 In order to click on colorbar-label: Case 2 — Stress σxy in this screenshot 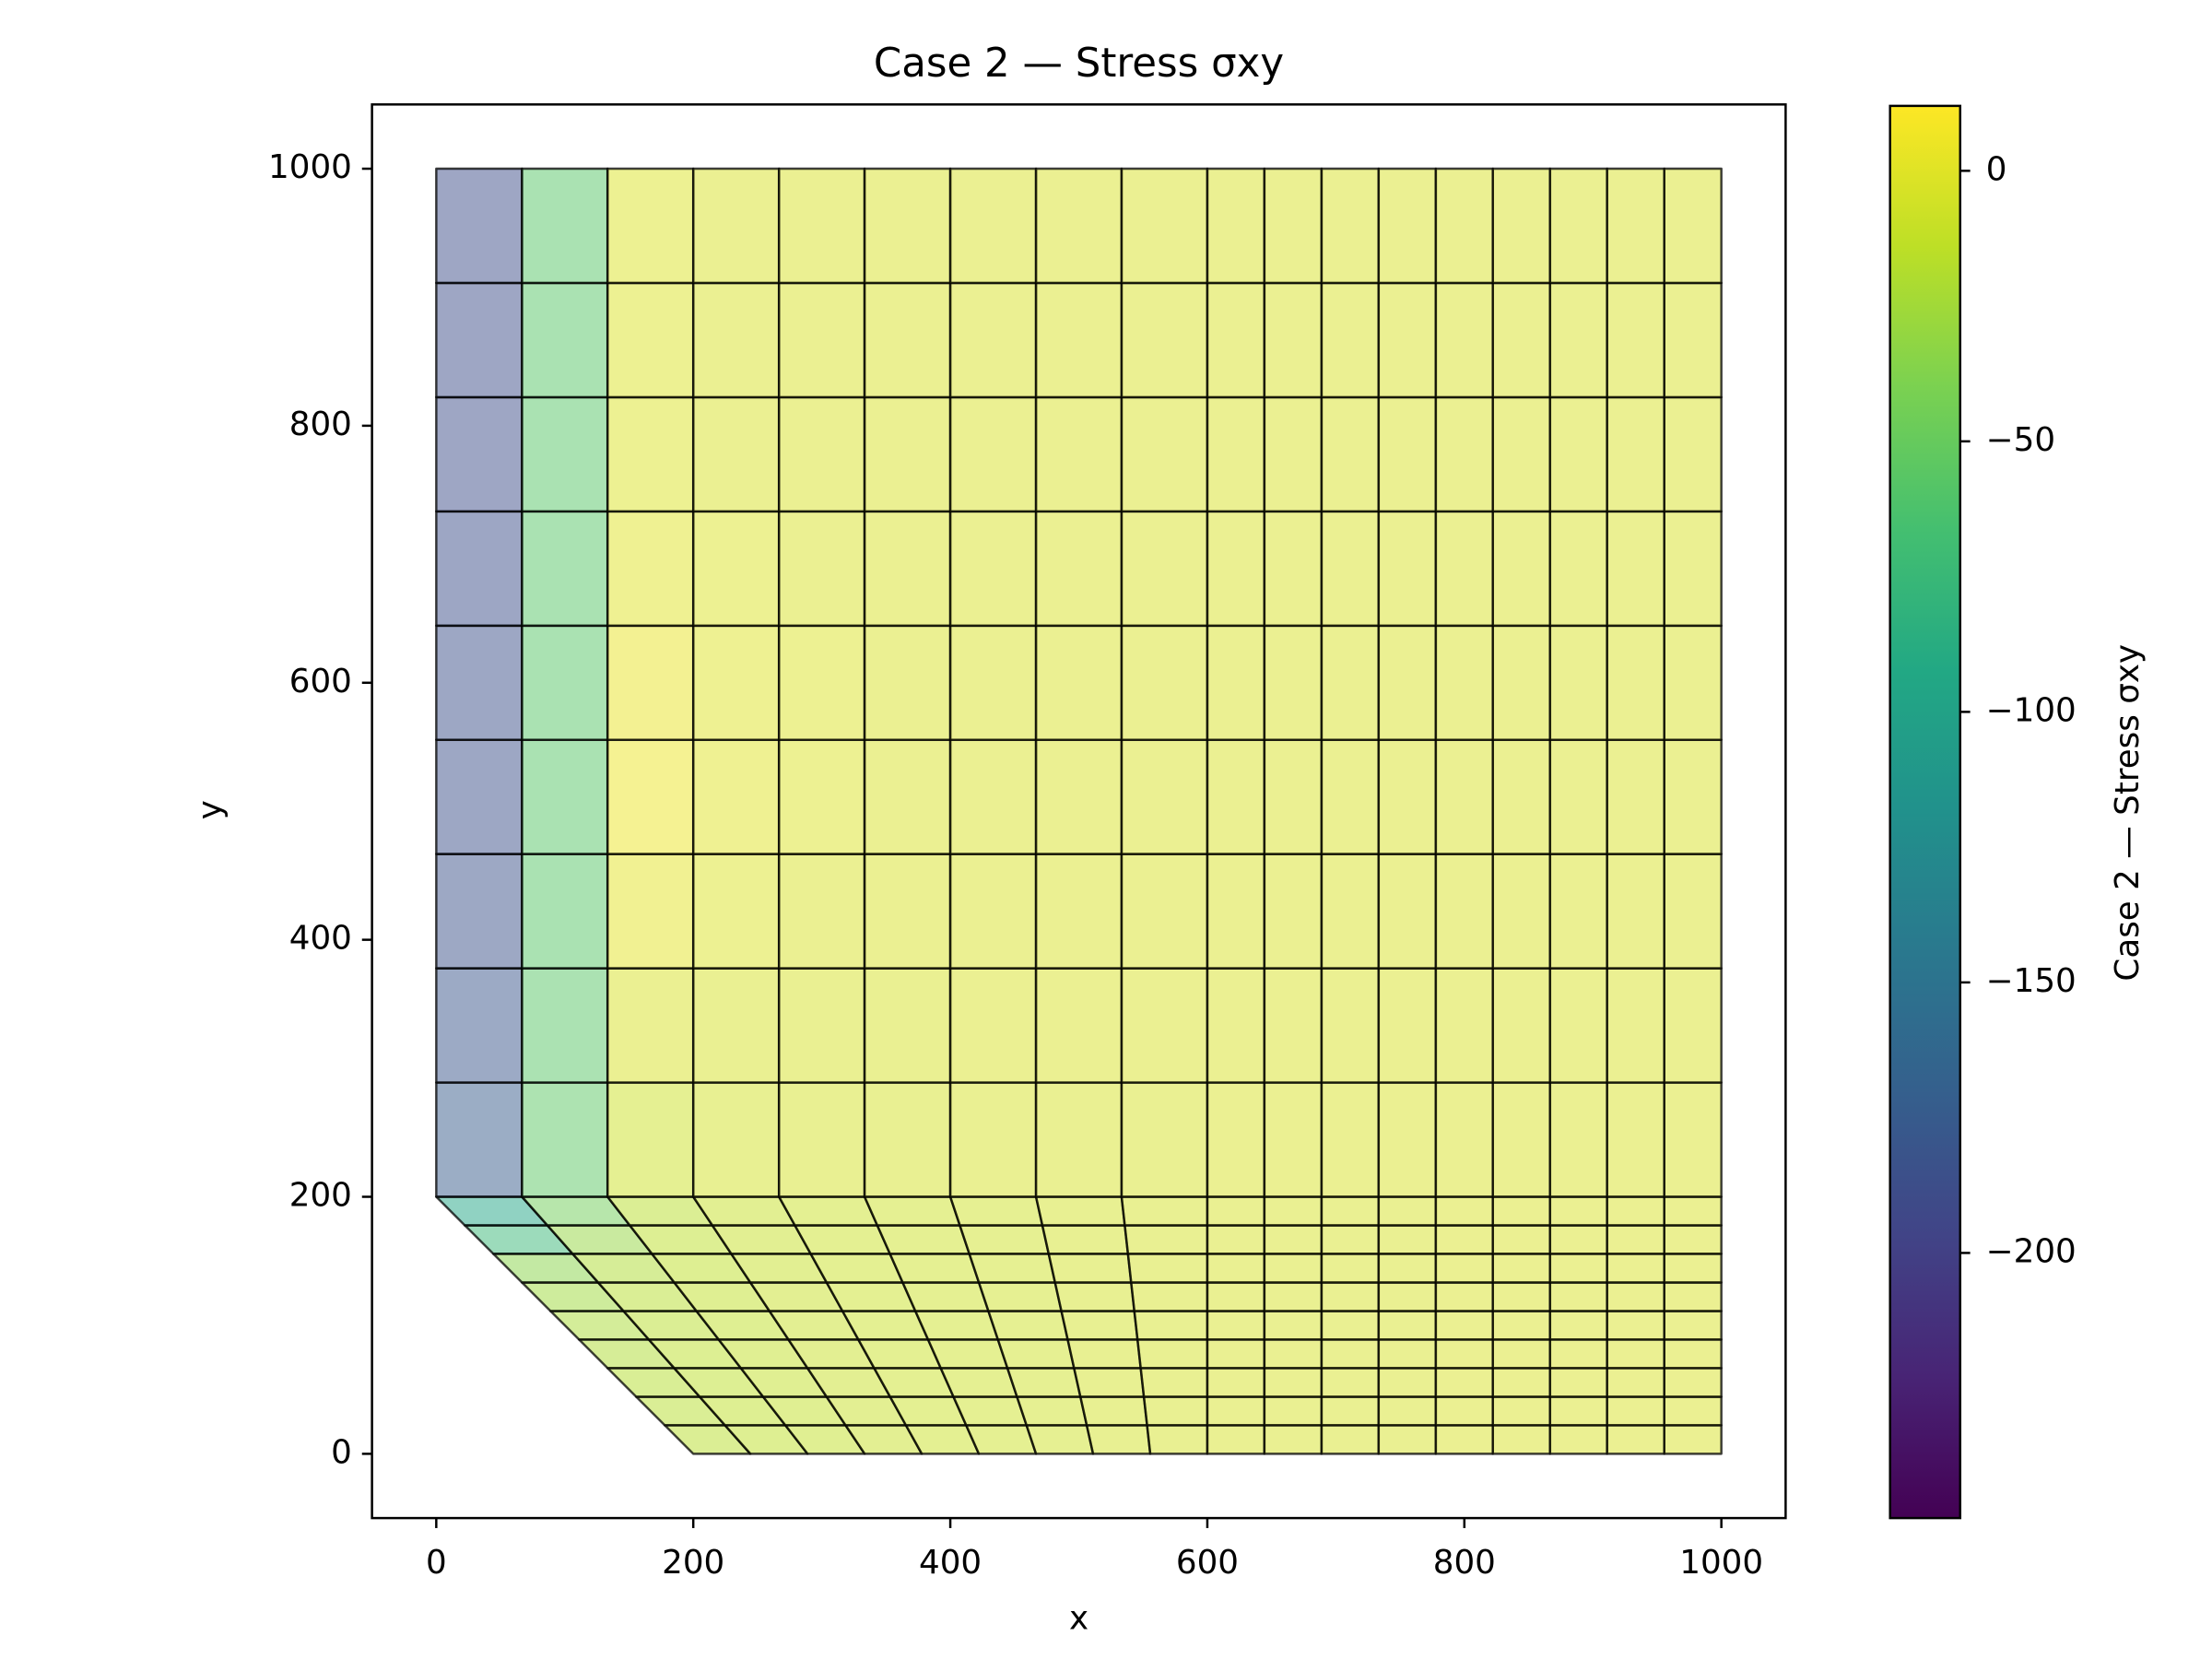, I will do `click(2128, 813)`.